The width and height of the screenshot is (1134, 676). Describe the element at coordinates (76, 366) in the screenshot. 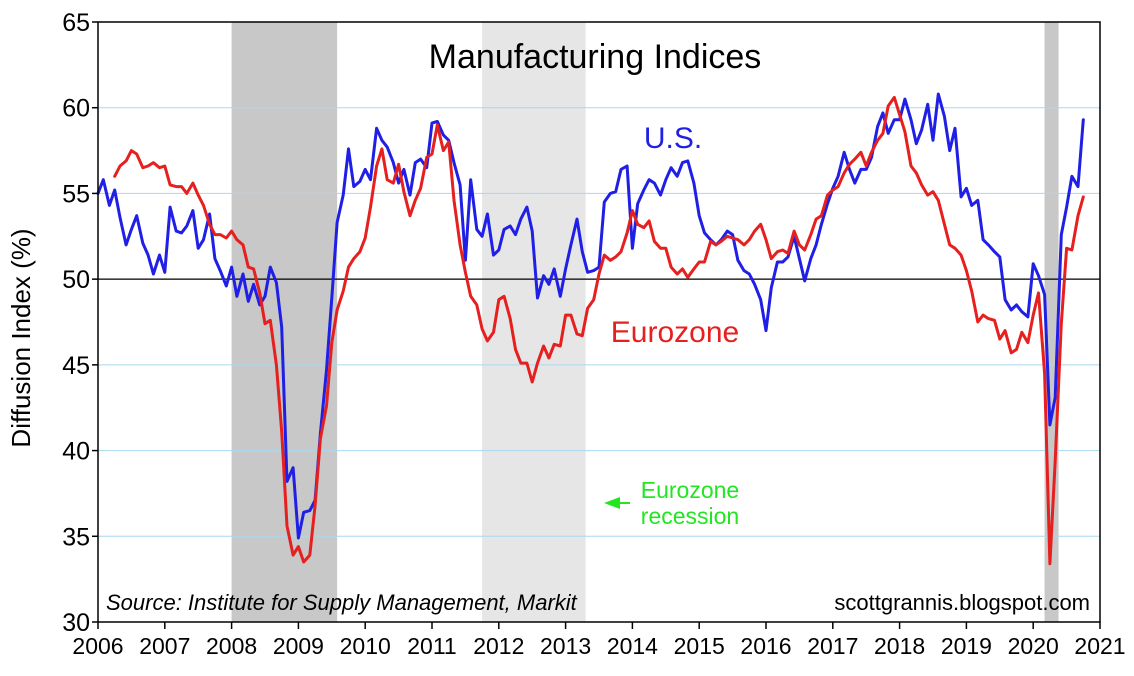

I see `y-tick-label-45: 45` at that location.